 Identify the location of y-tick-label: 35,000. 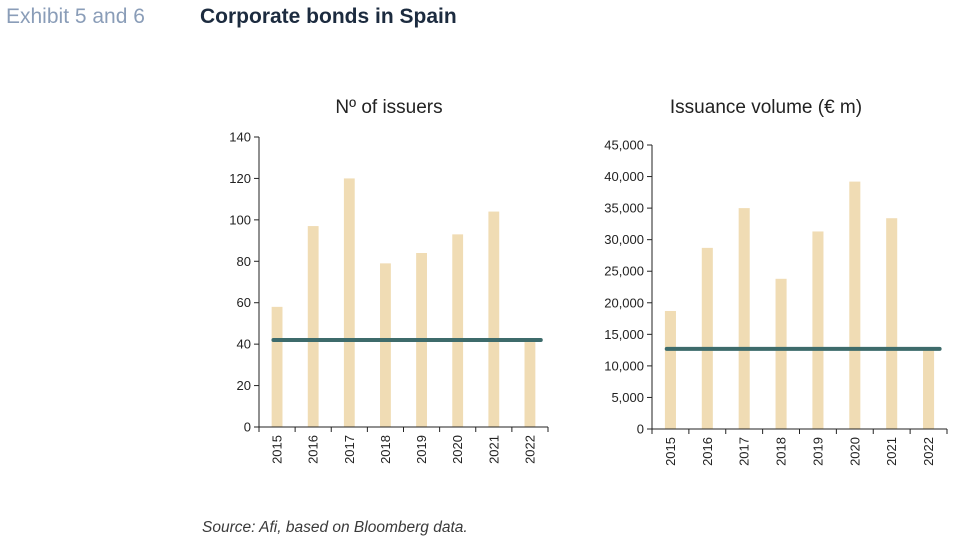
(624, 208).